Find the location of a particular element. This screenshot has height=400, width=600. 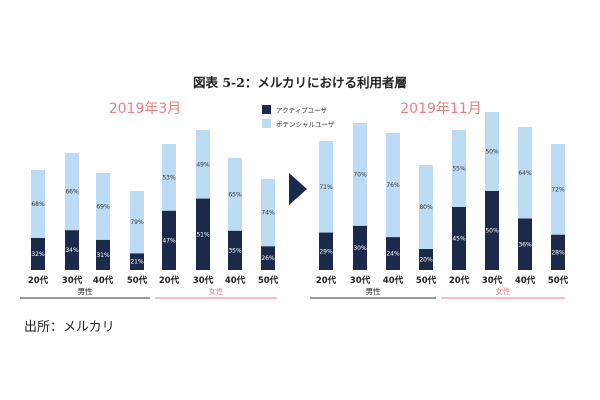

data-label-active: 35% is located at coordinates (235, 250).